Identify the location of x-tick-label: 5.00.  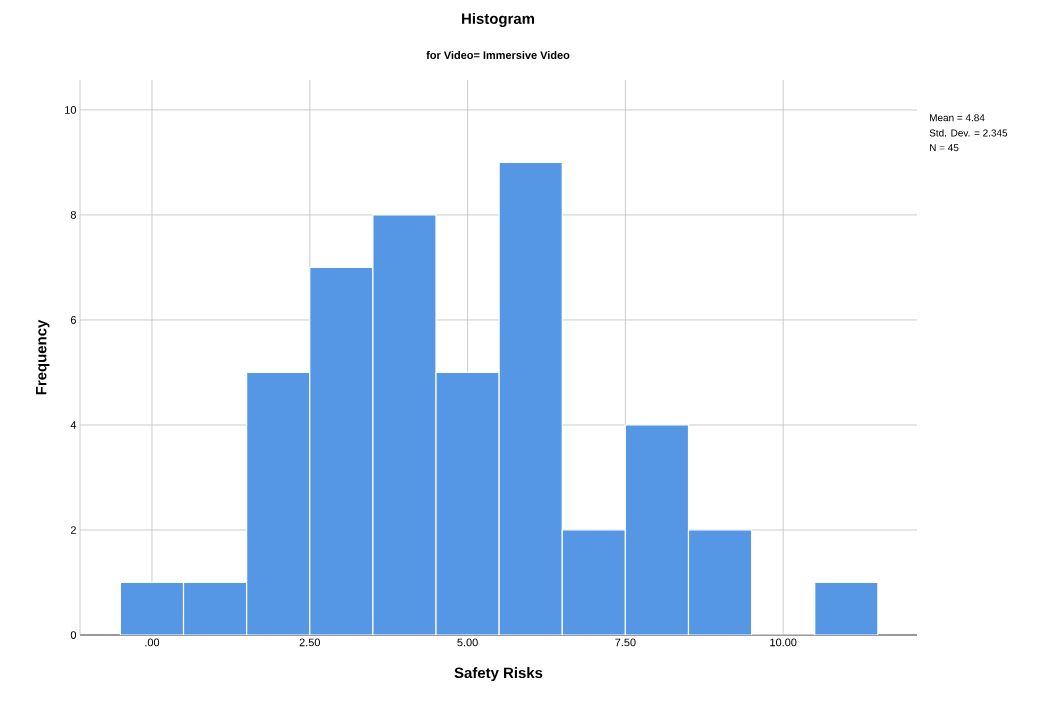
(467, 642).